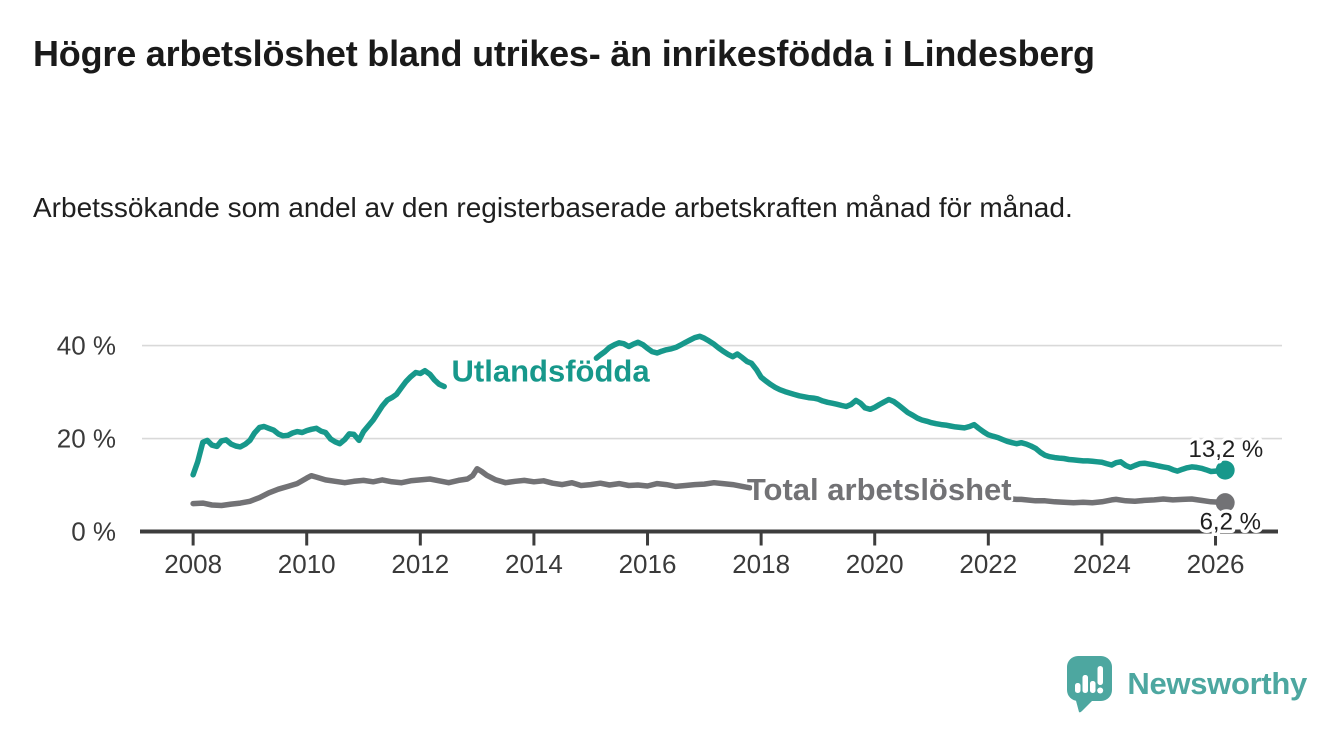  I want to click on end-value-label: 13,2 %, so click(1226, 449).